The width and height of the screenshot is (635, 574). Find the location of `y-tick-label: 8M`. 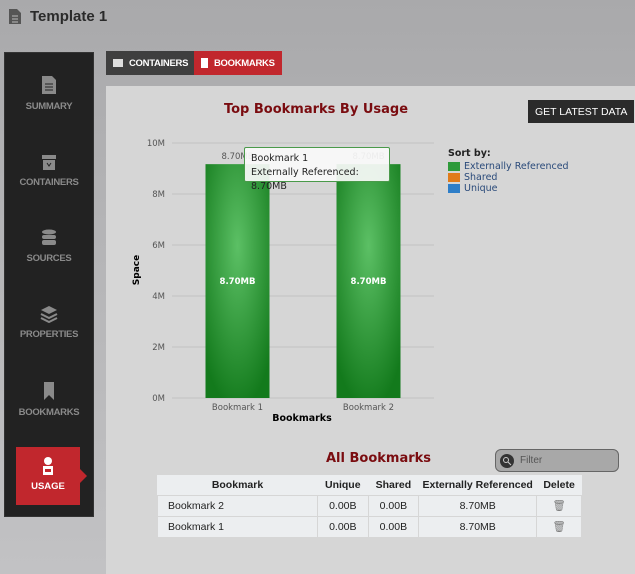

y-tick-label: 8M is located at coordinates (158, 195).